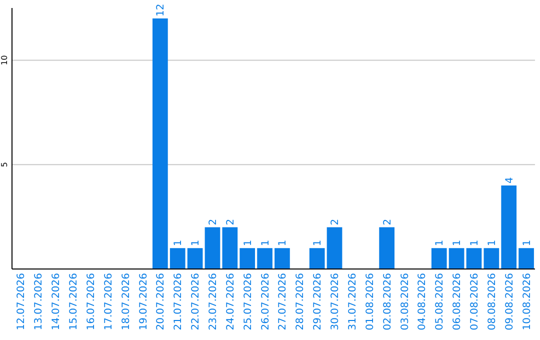  What do you see at coordinates (22, 301) in the screenshot?
I see `x-tick-label: 12.07.2026` at bounding box center [22, 301].